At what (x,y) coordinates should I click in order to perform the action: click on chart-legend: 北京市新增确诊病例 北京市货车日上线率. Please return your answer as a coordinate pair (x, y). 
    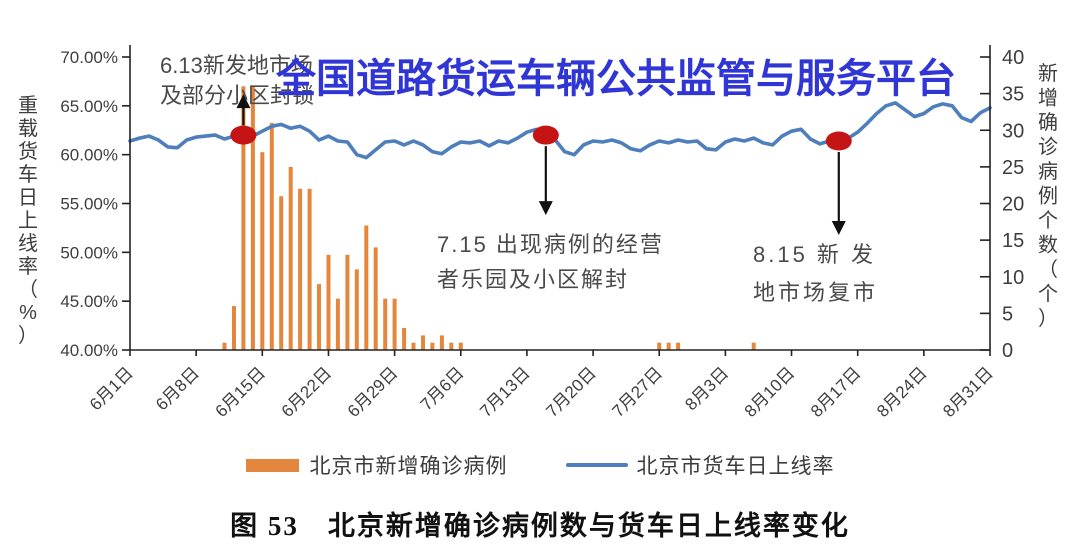
    Looking at the image, I should click on (540, 465).